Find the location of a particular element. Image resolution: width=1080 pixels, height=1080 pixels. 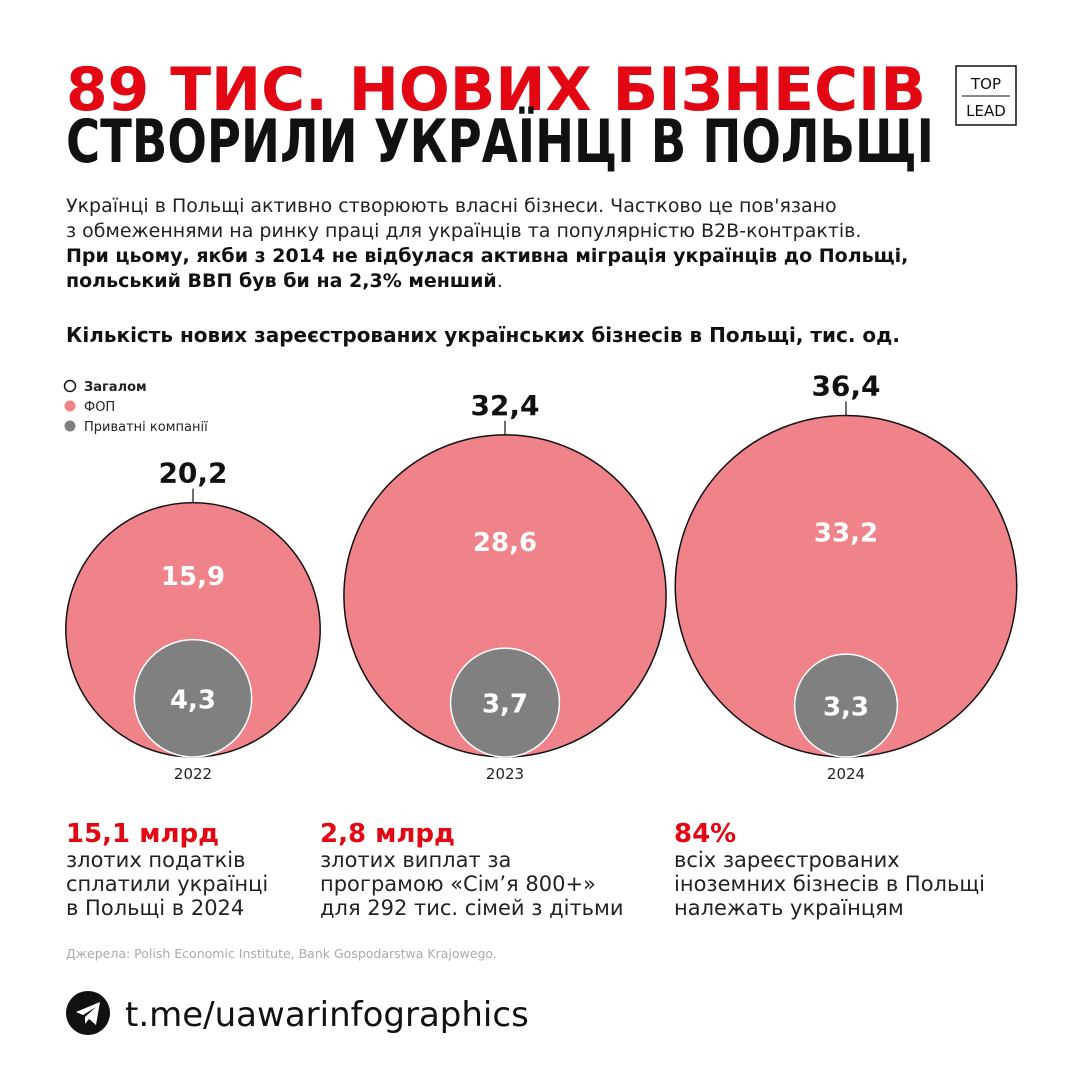

stat-value: 84% is located at coordinates (705, 834).